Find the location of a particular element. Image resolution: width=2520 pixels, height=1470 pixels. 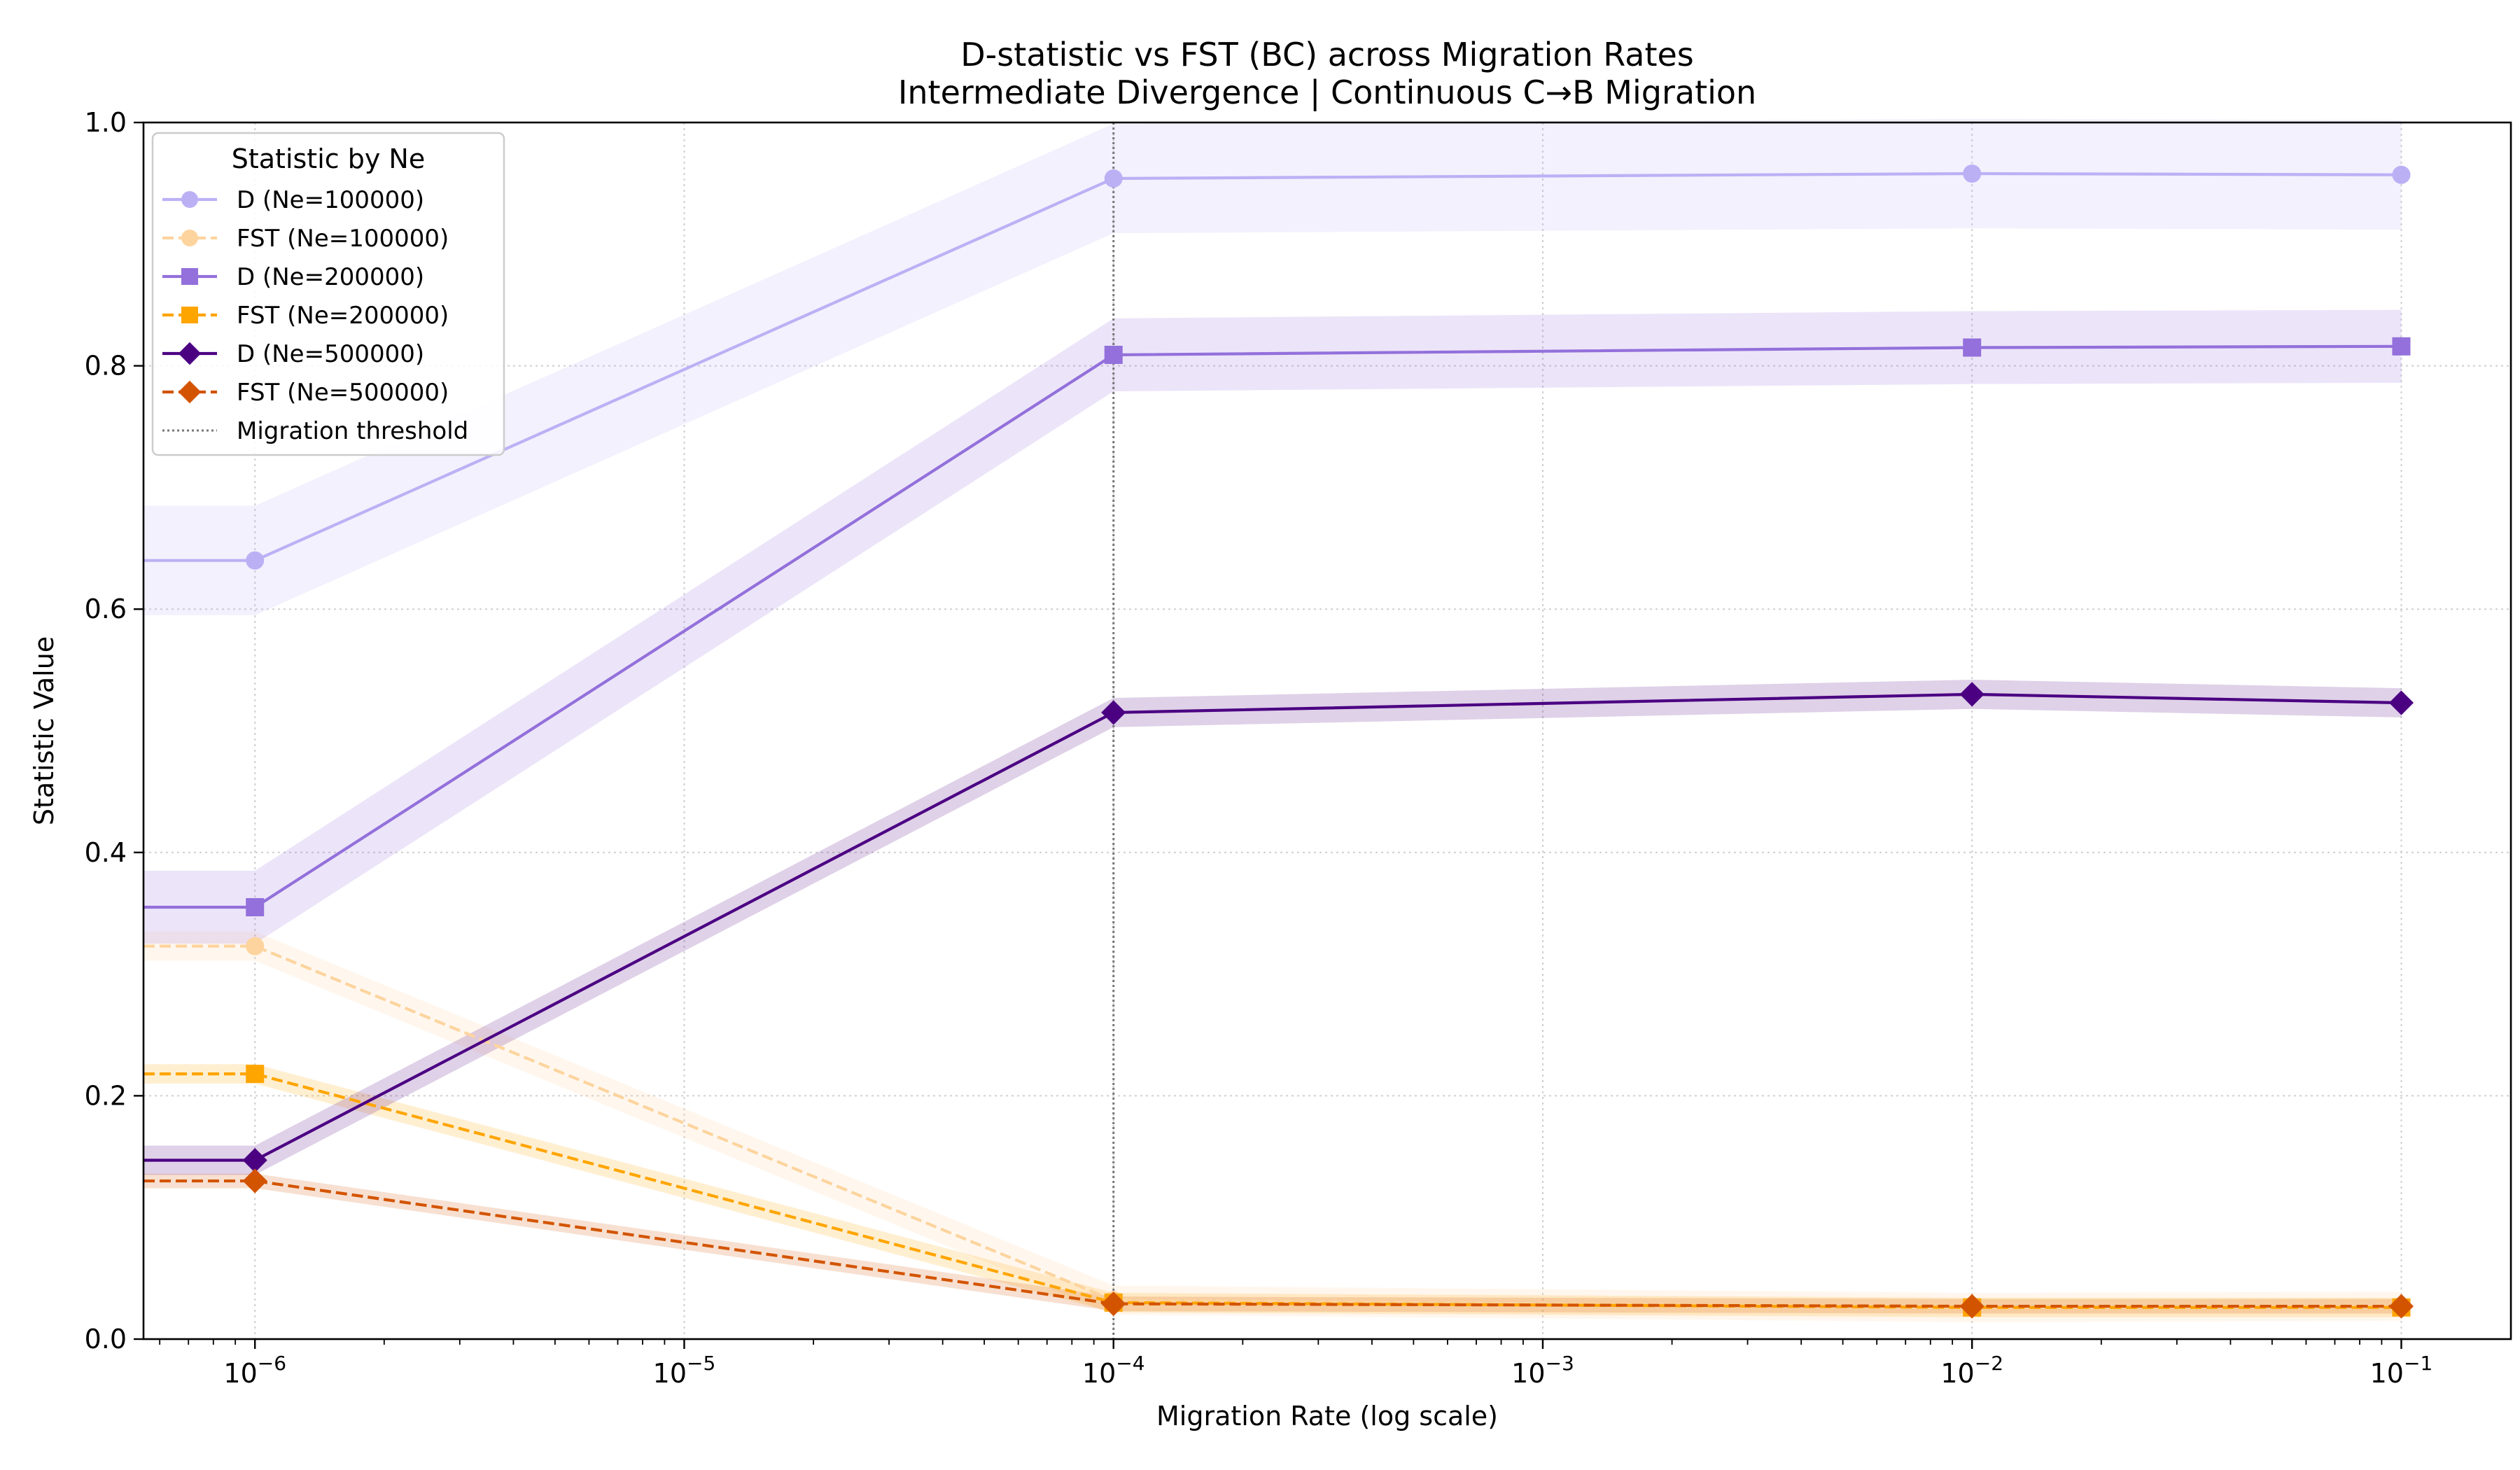

legend-entry-label: D (Ne=200000) is located at coordinates (330, 277).